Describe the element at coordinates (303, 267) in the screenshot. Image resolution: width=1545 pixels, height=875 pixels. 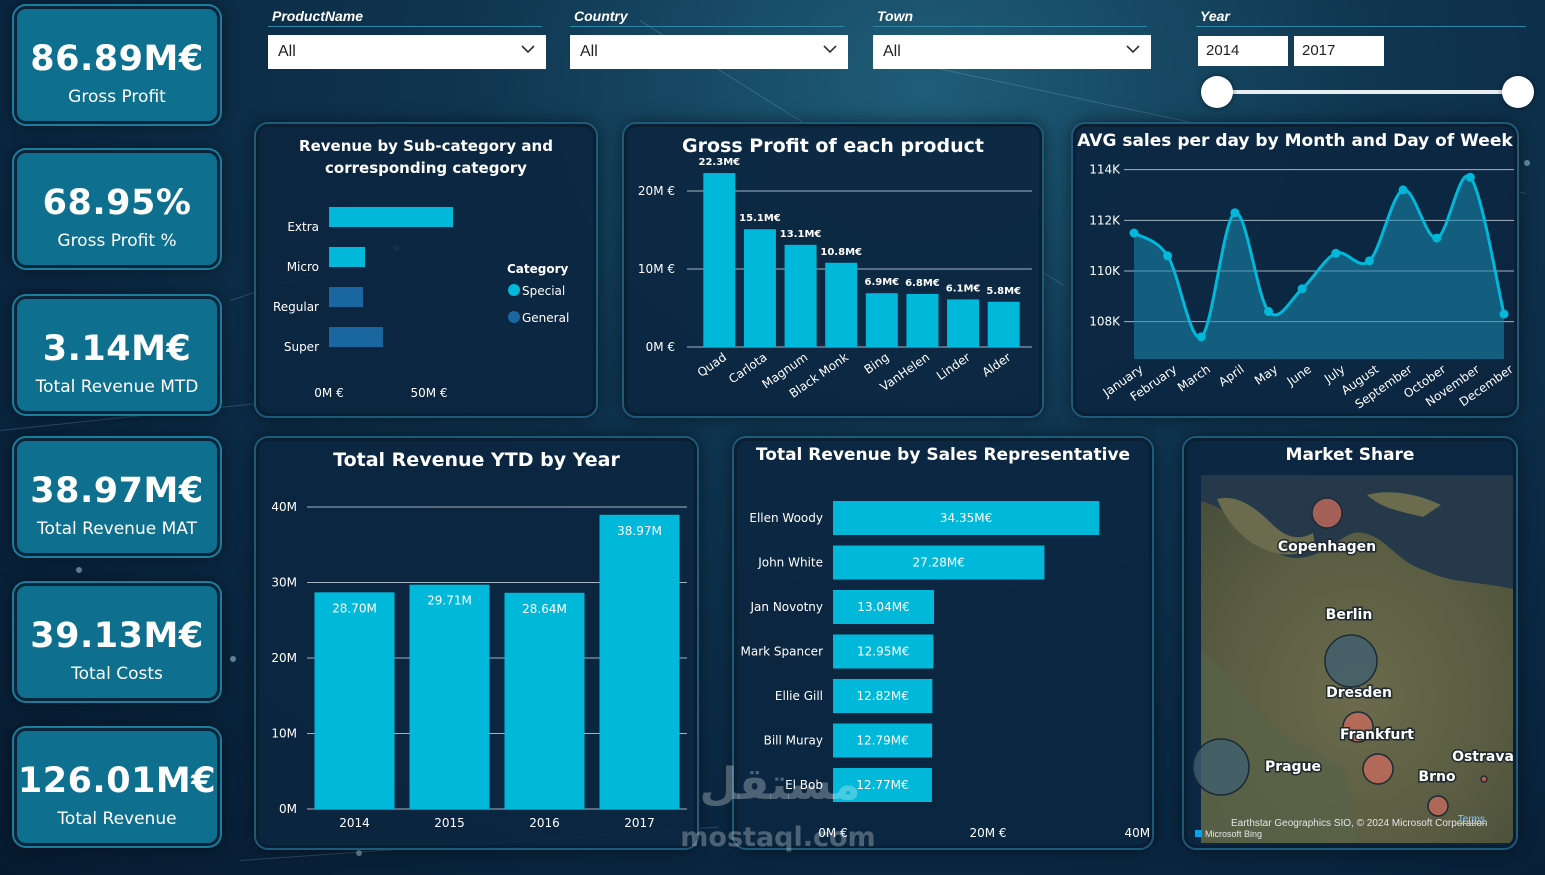
I see `category-label: Micro` at that location.